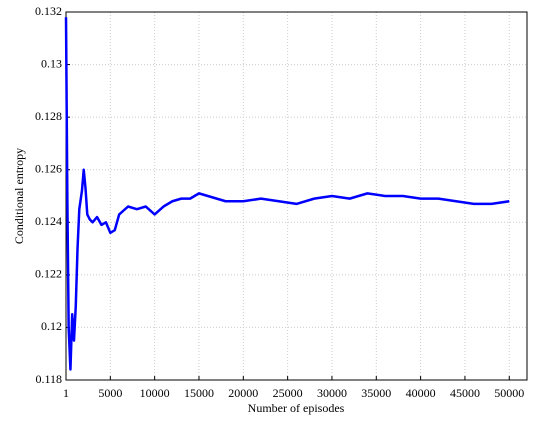  What do you see at coordinates (155, 393) in the screenshot?
I see `x-tick-label: 10000` at bounding box center [155, 393].